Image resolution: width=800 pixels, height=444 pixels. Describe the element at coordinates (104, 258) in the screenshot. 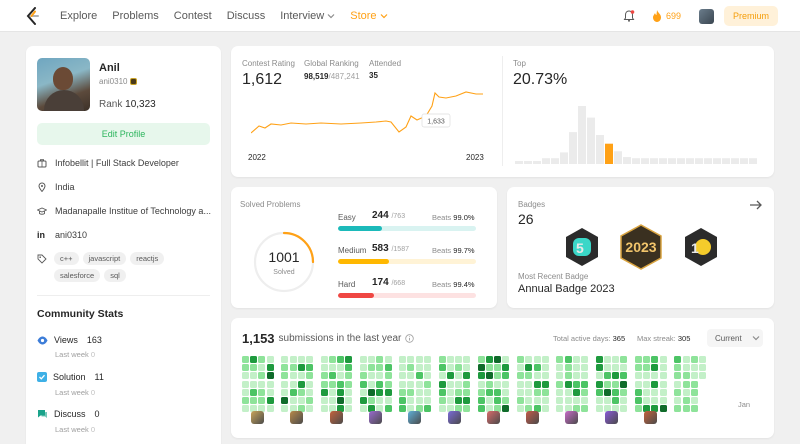

I see `skill-tag: javascript` at that location.